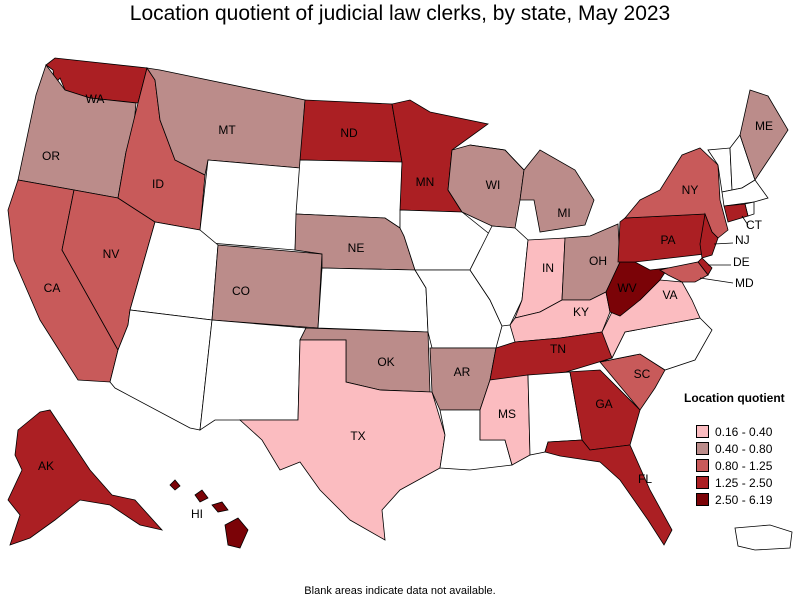  What do you see at coordinates (507, 414) in the screenshot?
I see `label-MS: MS` at bounding box center [507, 414].